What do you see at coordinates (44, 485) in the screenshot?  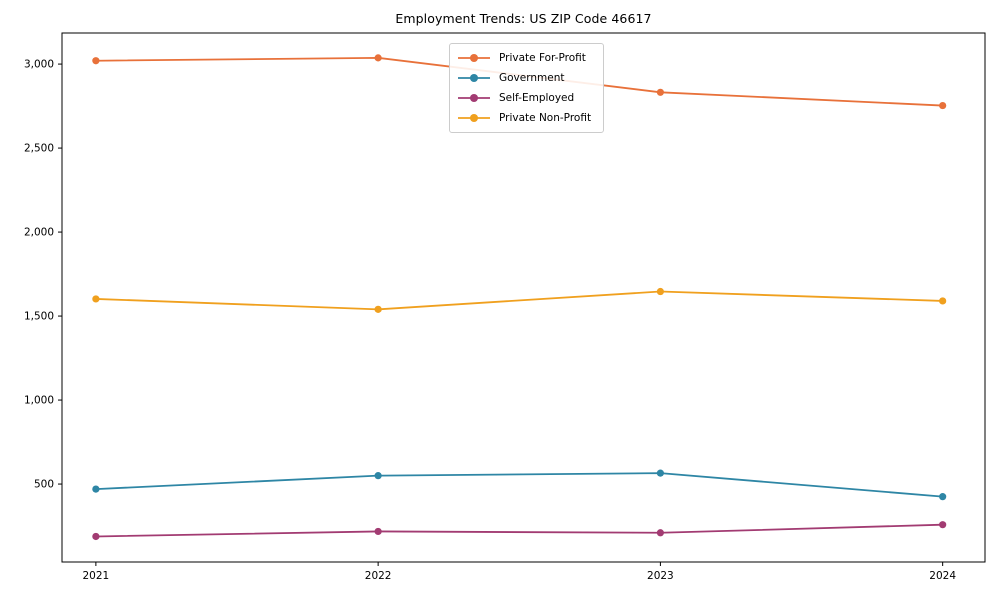 I see `y-tick-label: 500` at bounding box center [44, 485].